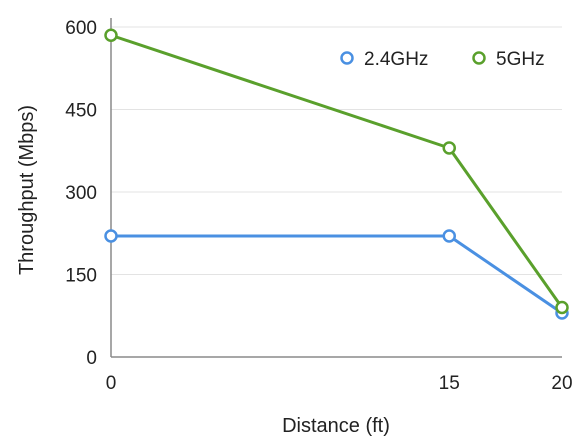  Describe the element at coordinates (81, 28) in the screenshot. I see `y-tick-label: 600` at that location.